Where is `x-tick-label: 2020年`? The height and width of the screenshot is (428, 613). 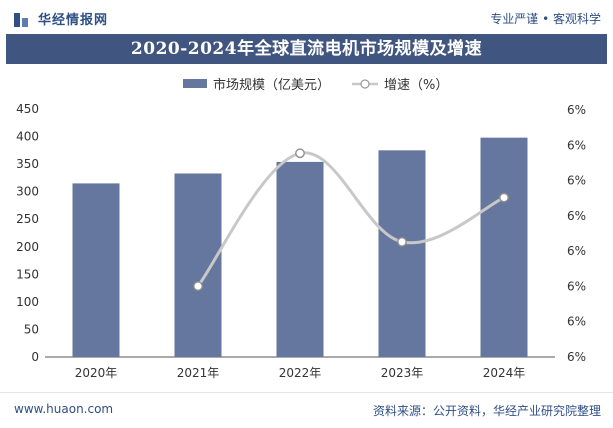 x-tick-label: 2020年 is located at coordinates (96, 373).